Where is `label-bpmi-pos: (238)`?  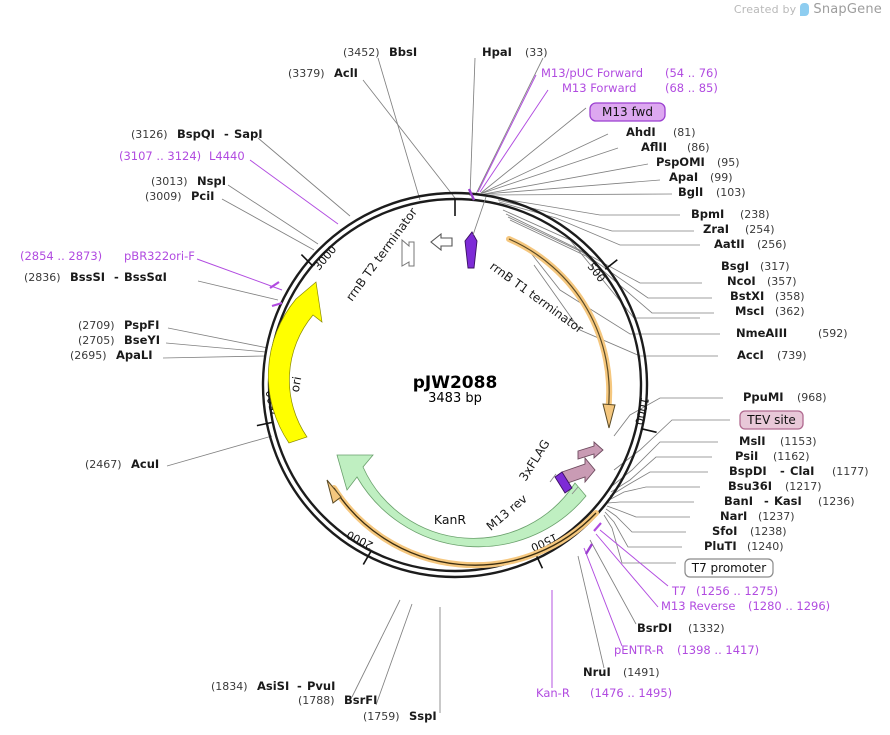 label-bpmi-pos: (238) is located at coordinates (755, 214).